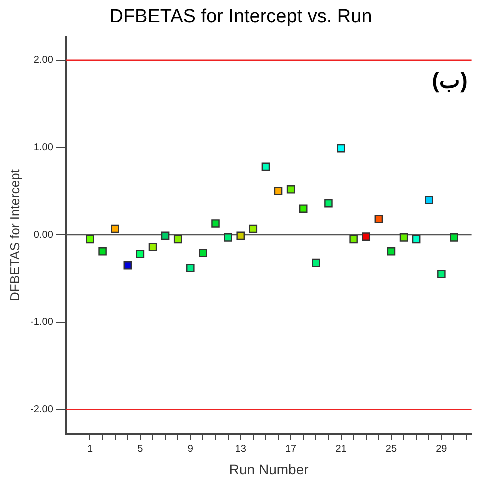 This screenshot has width=478, height=487. I want to click on x-tick-label: 1, so click(90, 449).